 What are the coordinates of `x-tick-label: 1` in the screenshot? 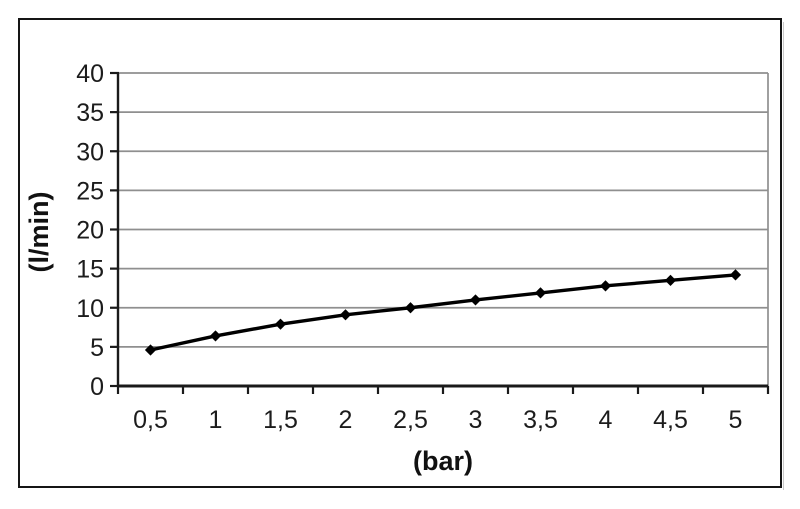 It's located at (216, 420).